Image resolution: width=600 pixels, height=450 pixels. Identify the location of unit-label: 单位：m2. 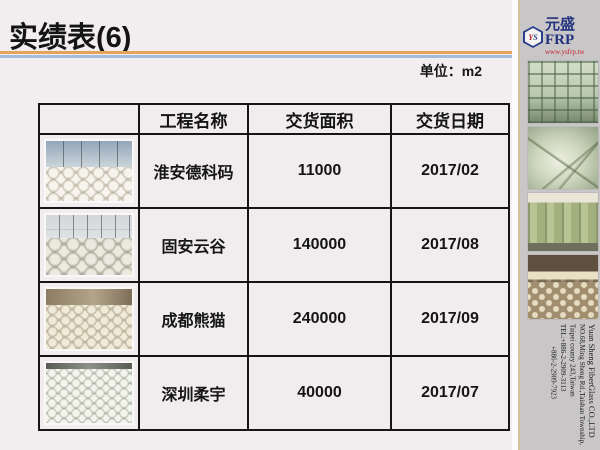
(450, 71).